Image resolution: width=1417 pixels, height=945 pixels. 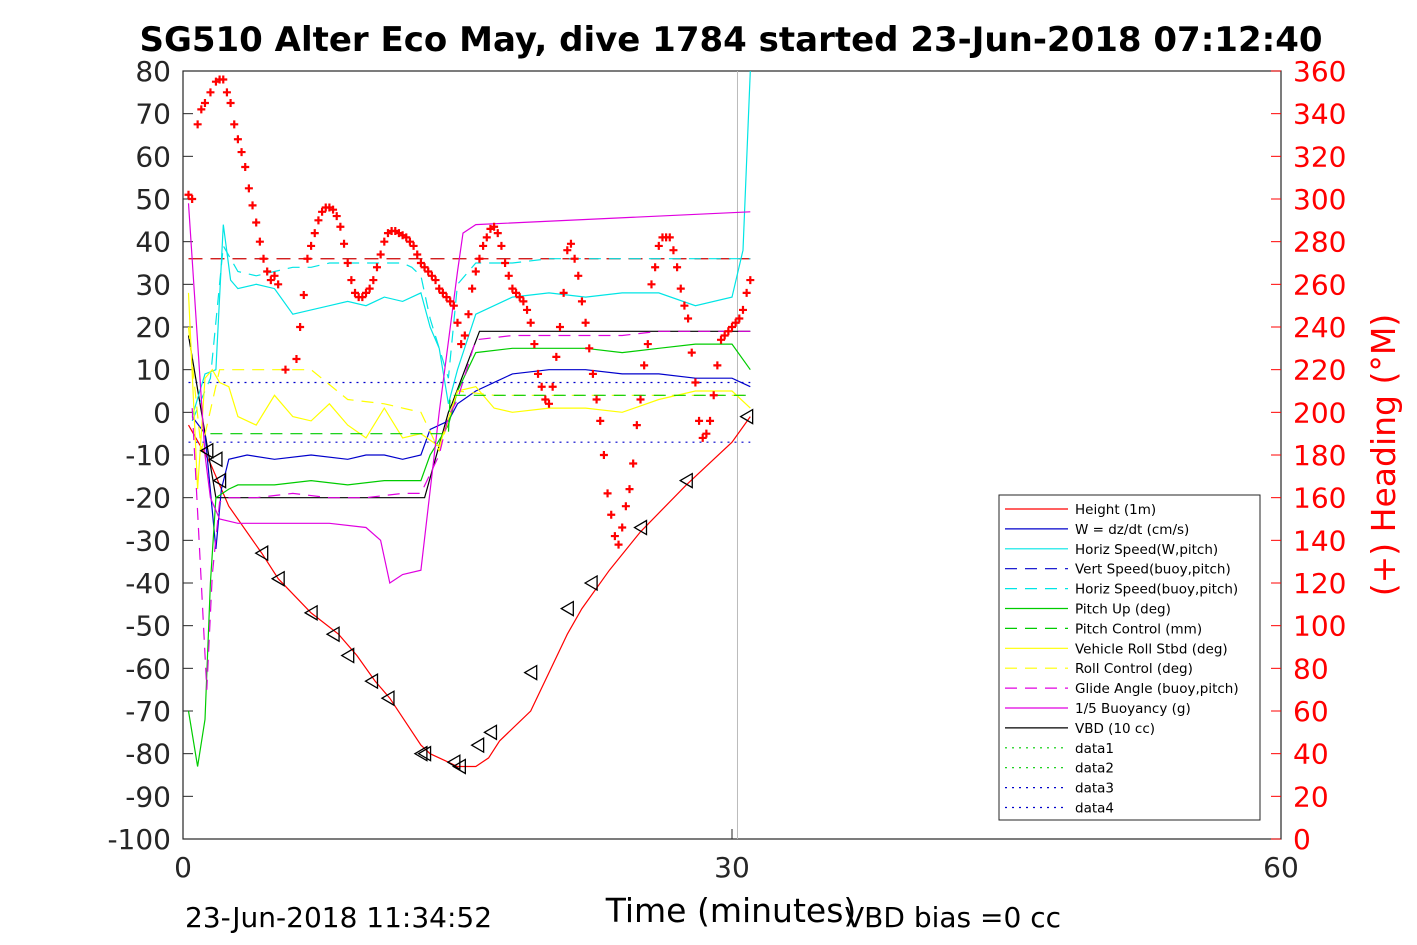 What do you see at coordinates (1281, 867) in the screenshot?
I see `x-tick-label: 60` at bounding box center [1281, 867].